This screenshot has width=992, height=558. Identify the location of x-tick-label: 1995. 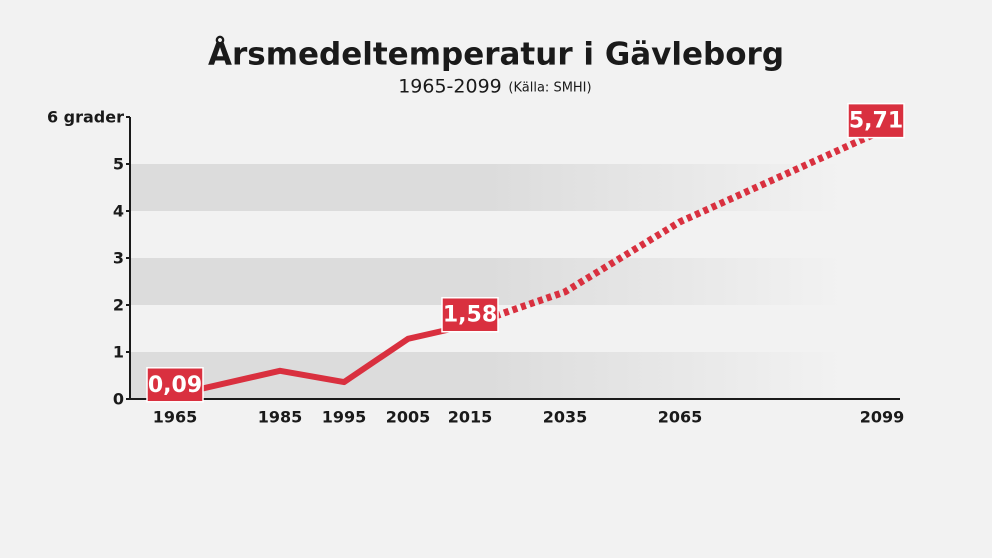
(344, 417).